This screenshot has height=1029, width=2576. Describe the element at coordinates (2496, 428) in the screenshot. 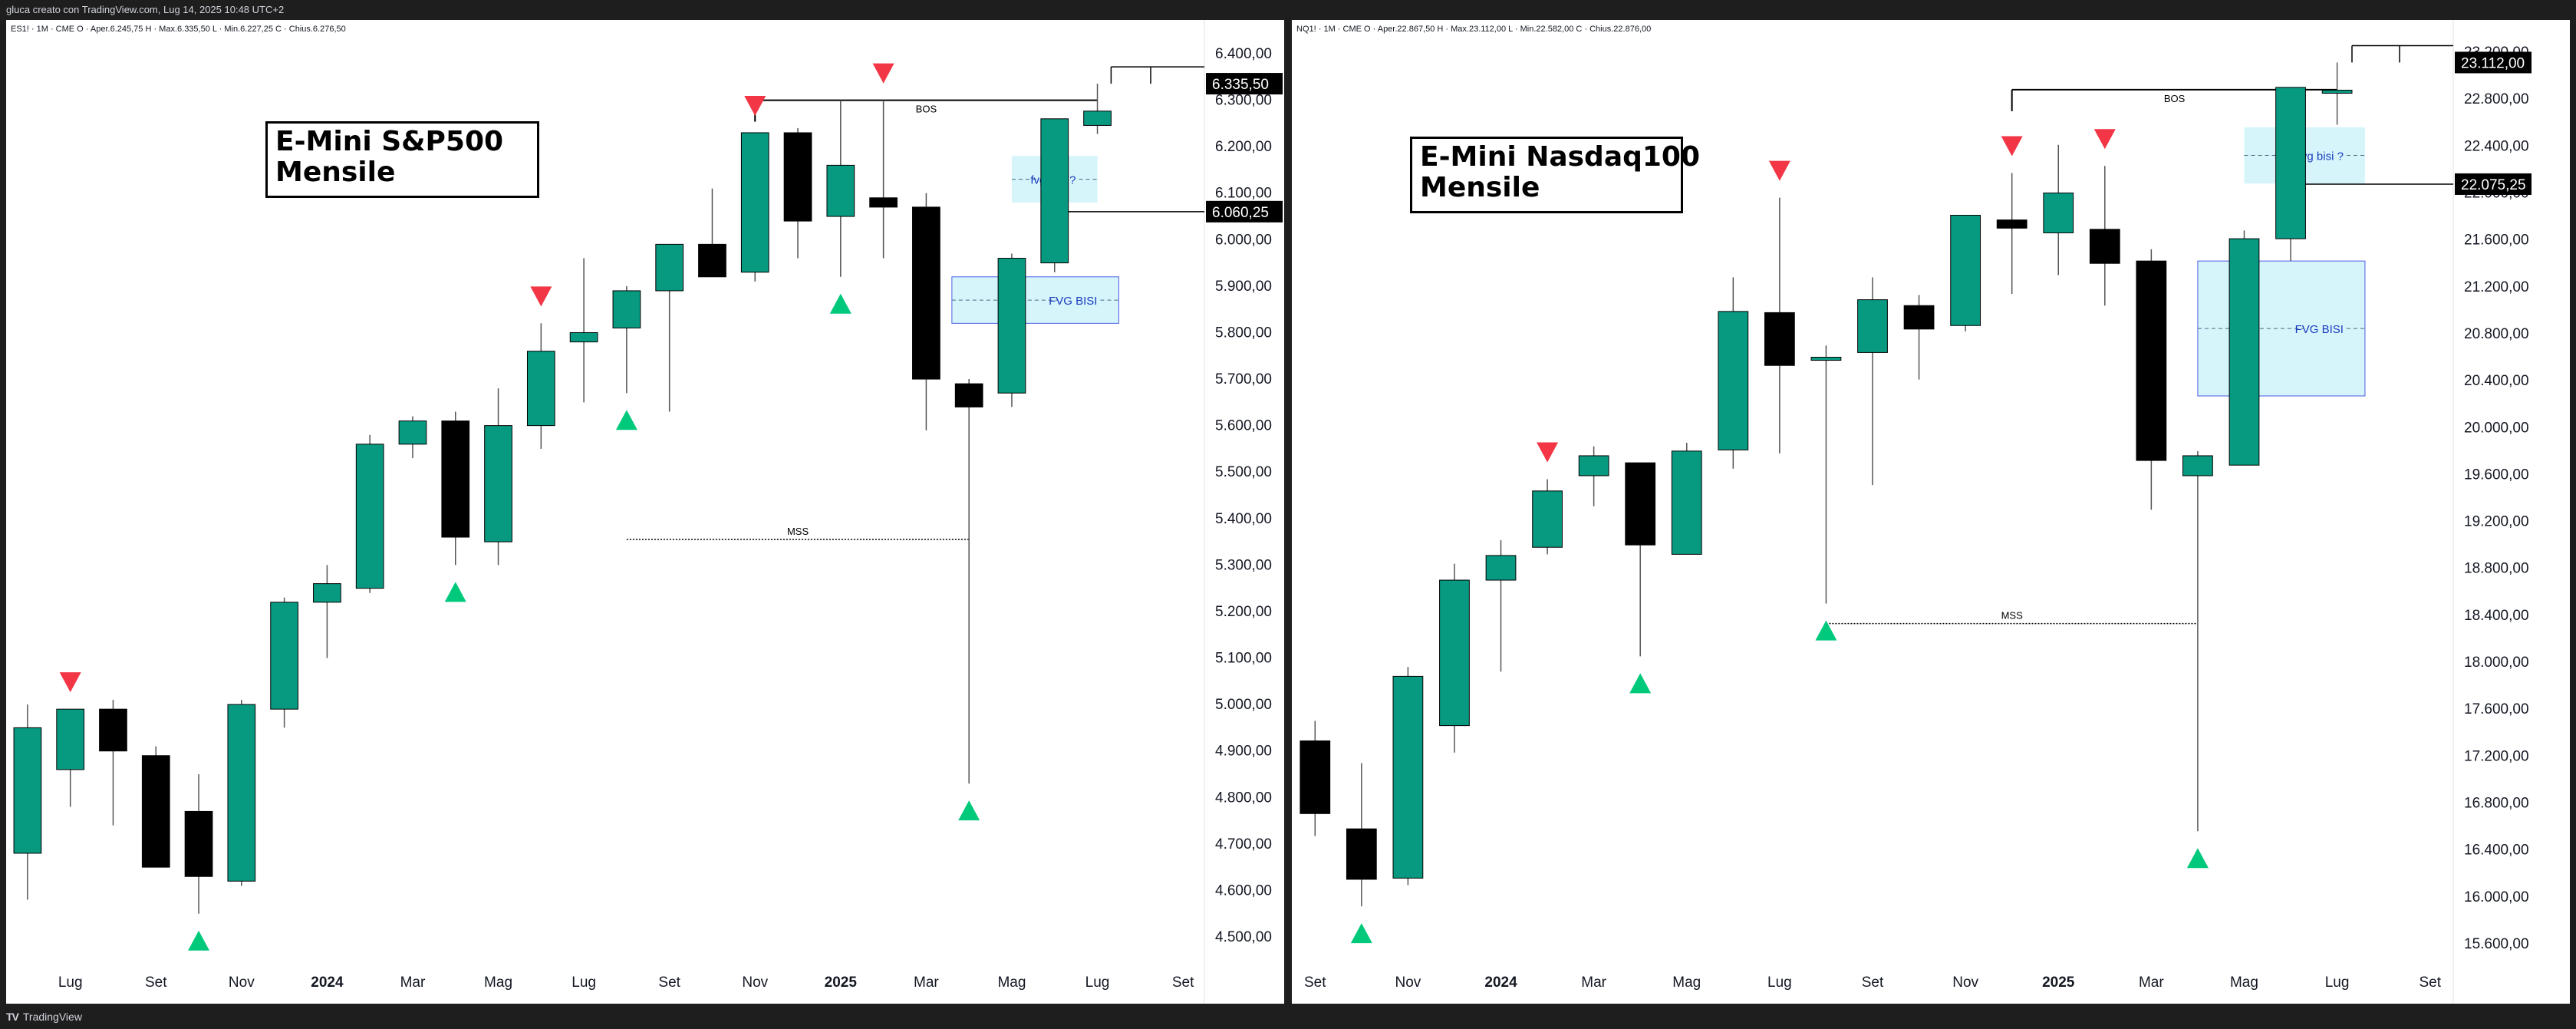

I see `y-tick-label: 20.000,00` at that location.